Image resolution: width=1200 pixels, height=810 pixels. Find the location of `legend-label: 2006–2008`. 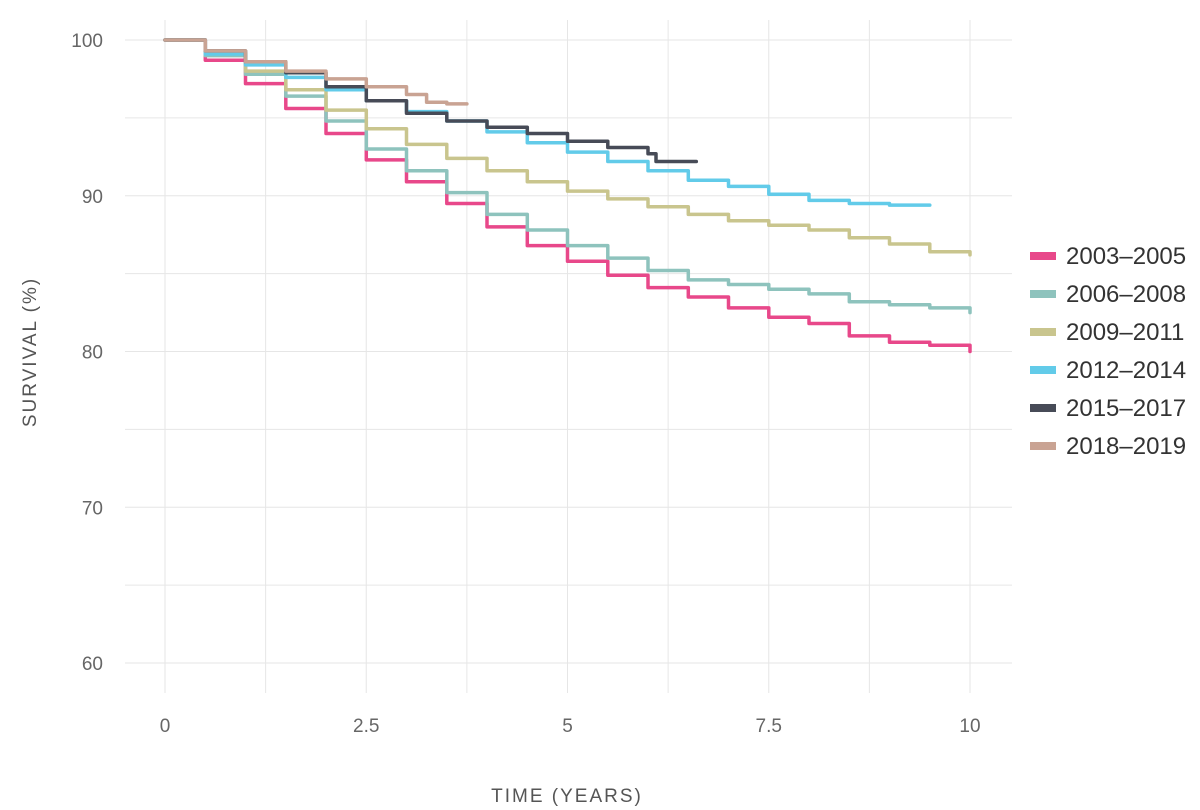

legend-label: 2006–2008 is located at coordinates (1126, 294).